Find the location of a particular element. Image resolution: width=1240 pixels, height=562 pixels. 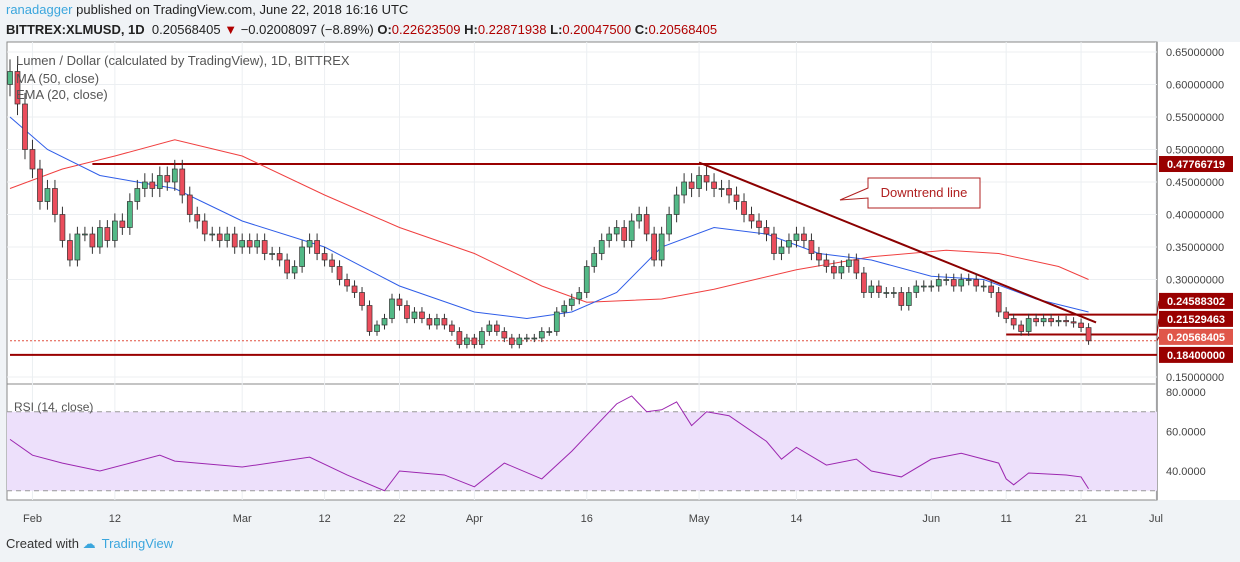

level-label: 0.20568405 is located at coordinates (1196, 338).